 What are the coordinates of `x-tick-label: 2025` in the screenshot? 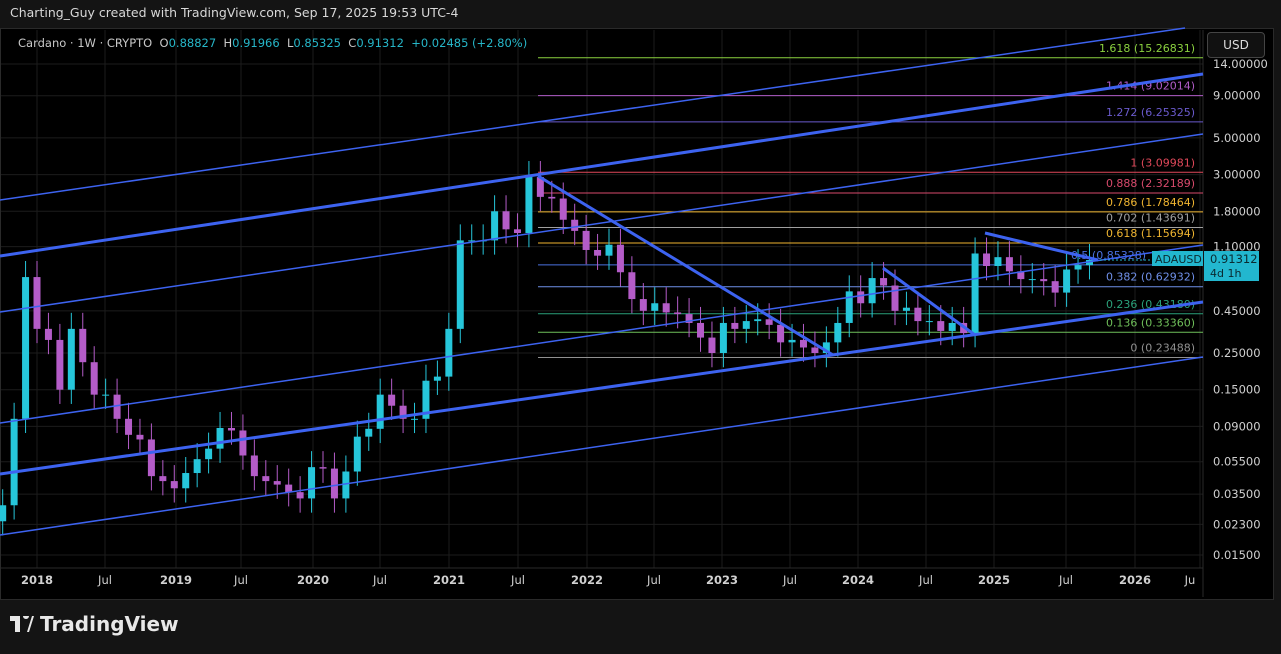 It's located at (994, 580).